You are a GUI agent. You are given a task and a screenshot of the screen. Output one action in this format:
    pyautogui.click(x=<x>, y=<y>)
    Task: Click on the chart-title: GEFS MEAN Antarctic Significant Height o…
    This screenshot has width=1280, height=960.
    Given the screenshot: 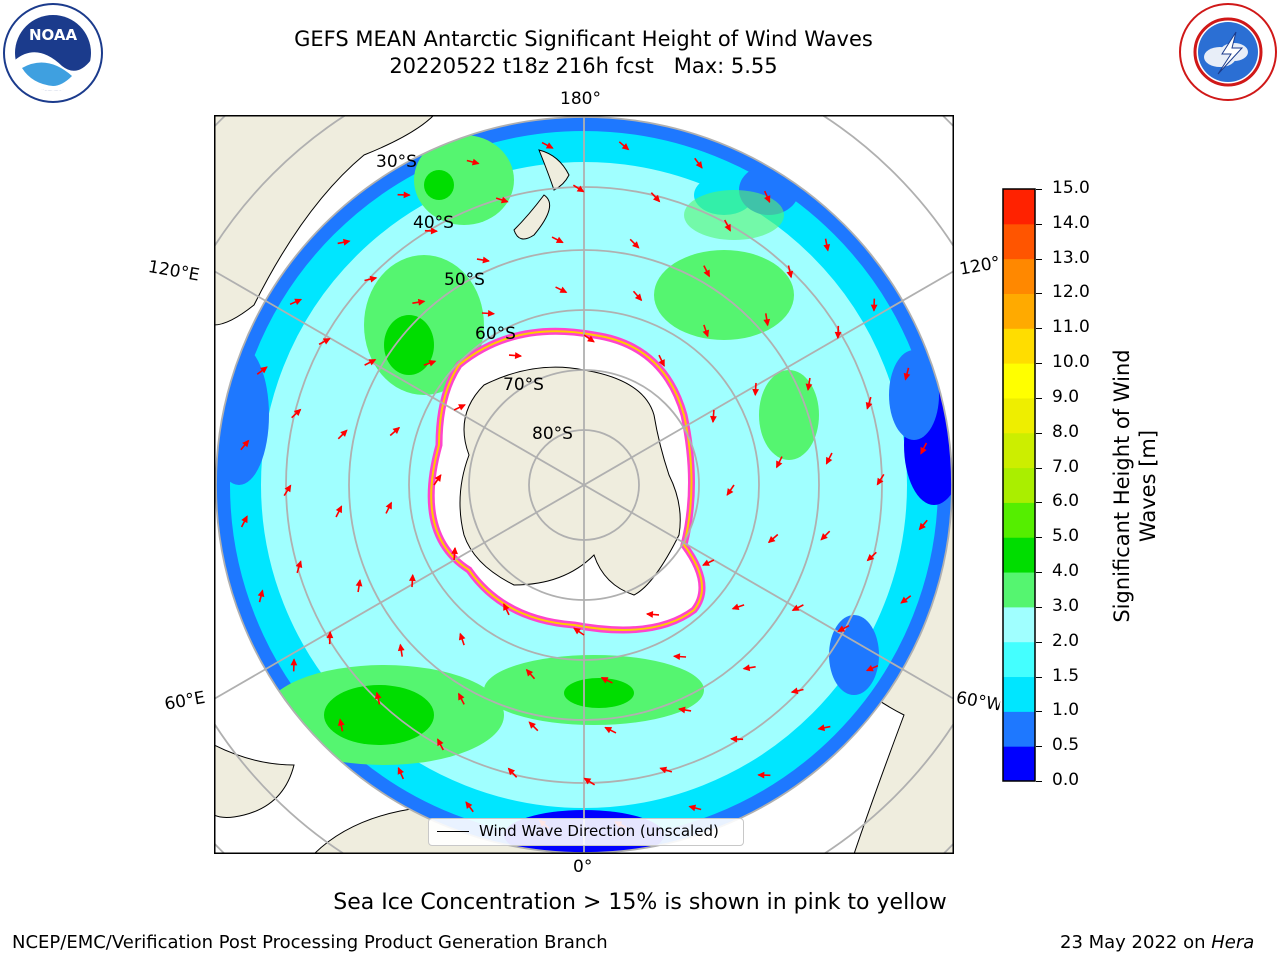 What is the action you would take?
    pyautogui.click(x=583, y=39)
    